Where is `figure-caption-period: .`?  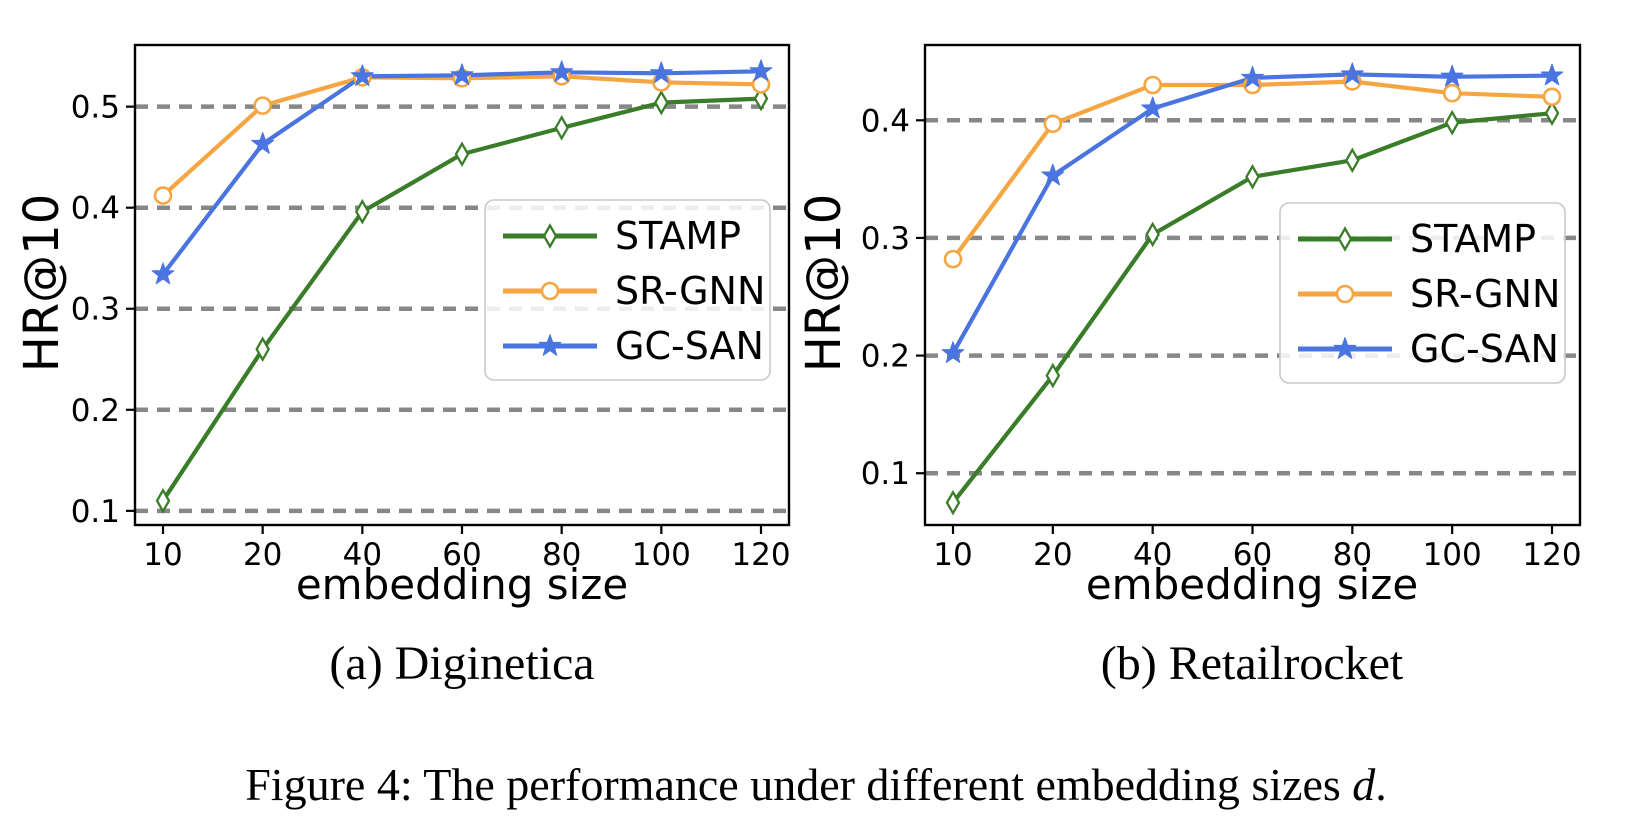 figure-caption-period: . is located at coordinates (1381, 784).